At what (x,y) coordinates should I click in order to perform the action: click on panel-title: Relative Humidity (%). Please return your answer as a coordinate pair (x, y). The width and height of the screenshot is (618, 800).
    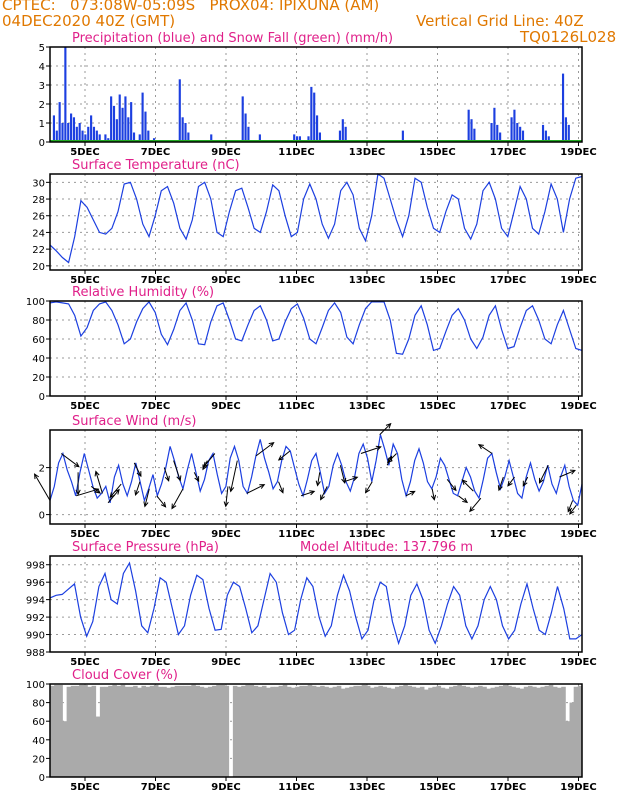
    Looking at the image, I should click on (143, 292).